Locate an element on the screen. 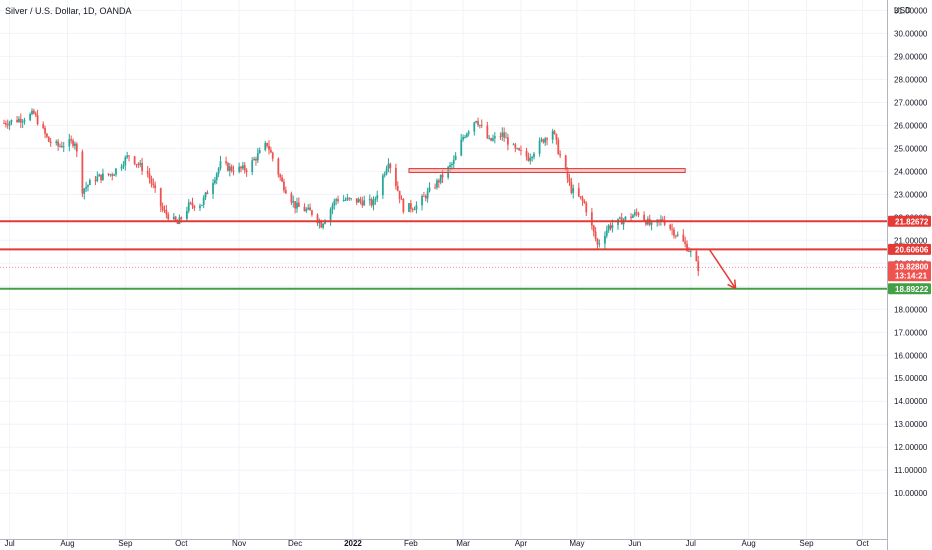 The image size is (932, 550). projection-arrow-head is located at coordinates (735, 284).